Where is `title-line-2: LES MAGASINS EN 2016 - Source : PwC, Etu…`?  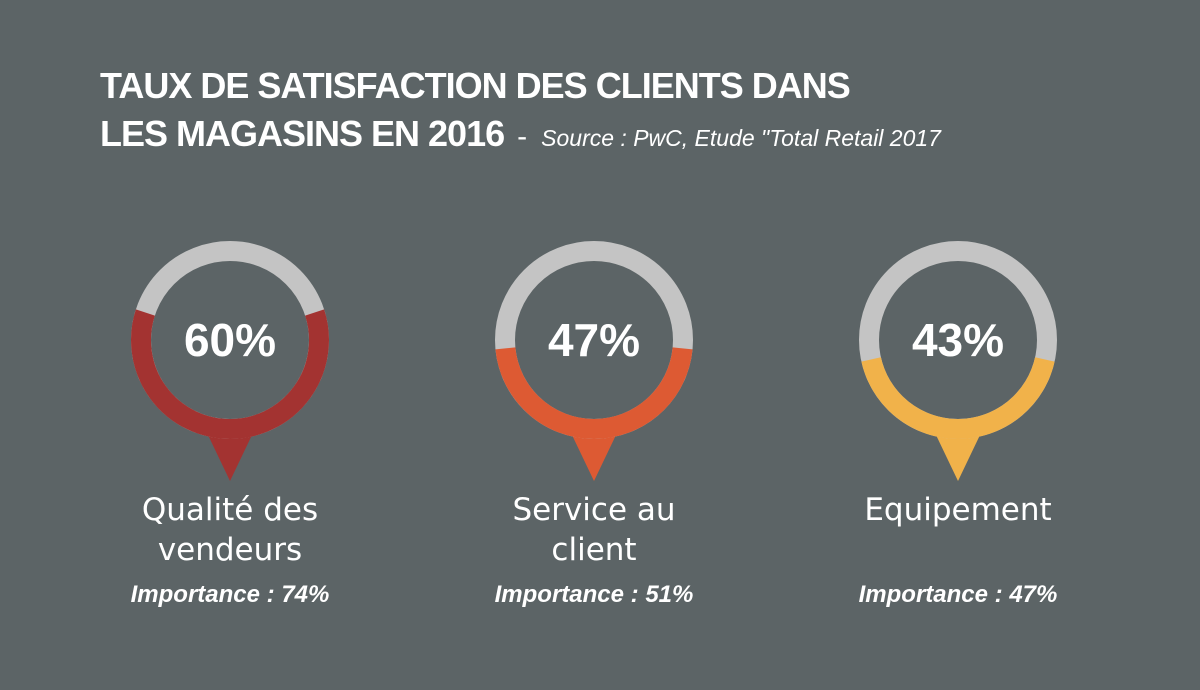
title-line-2: LES MAGASINS EN 2016 - Source : PwC, Etu… is located at coordinates (630, 136).